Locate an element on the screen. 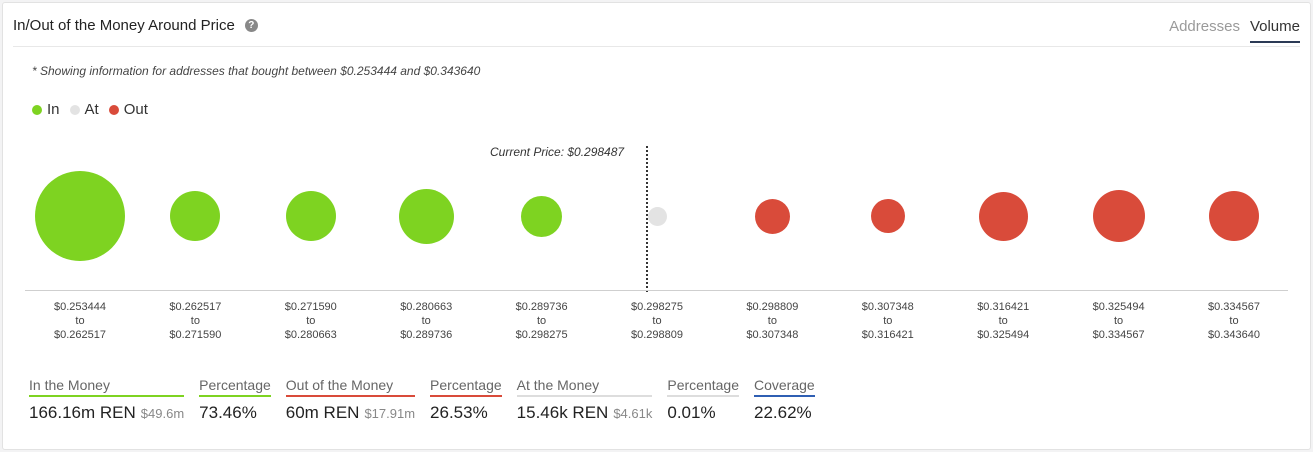 The image size is (1313, 452). stat-at-percentage: Percentage 0.01% is located at coordinates (703, 400).